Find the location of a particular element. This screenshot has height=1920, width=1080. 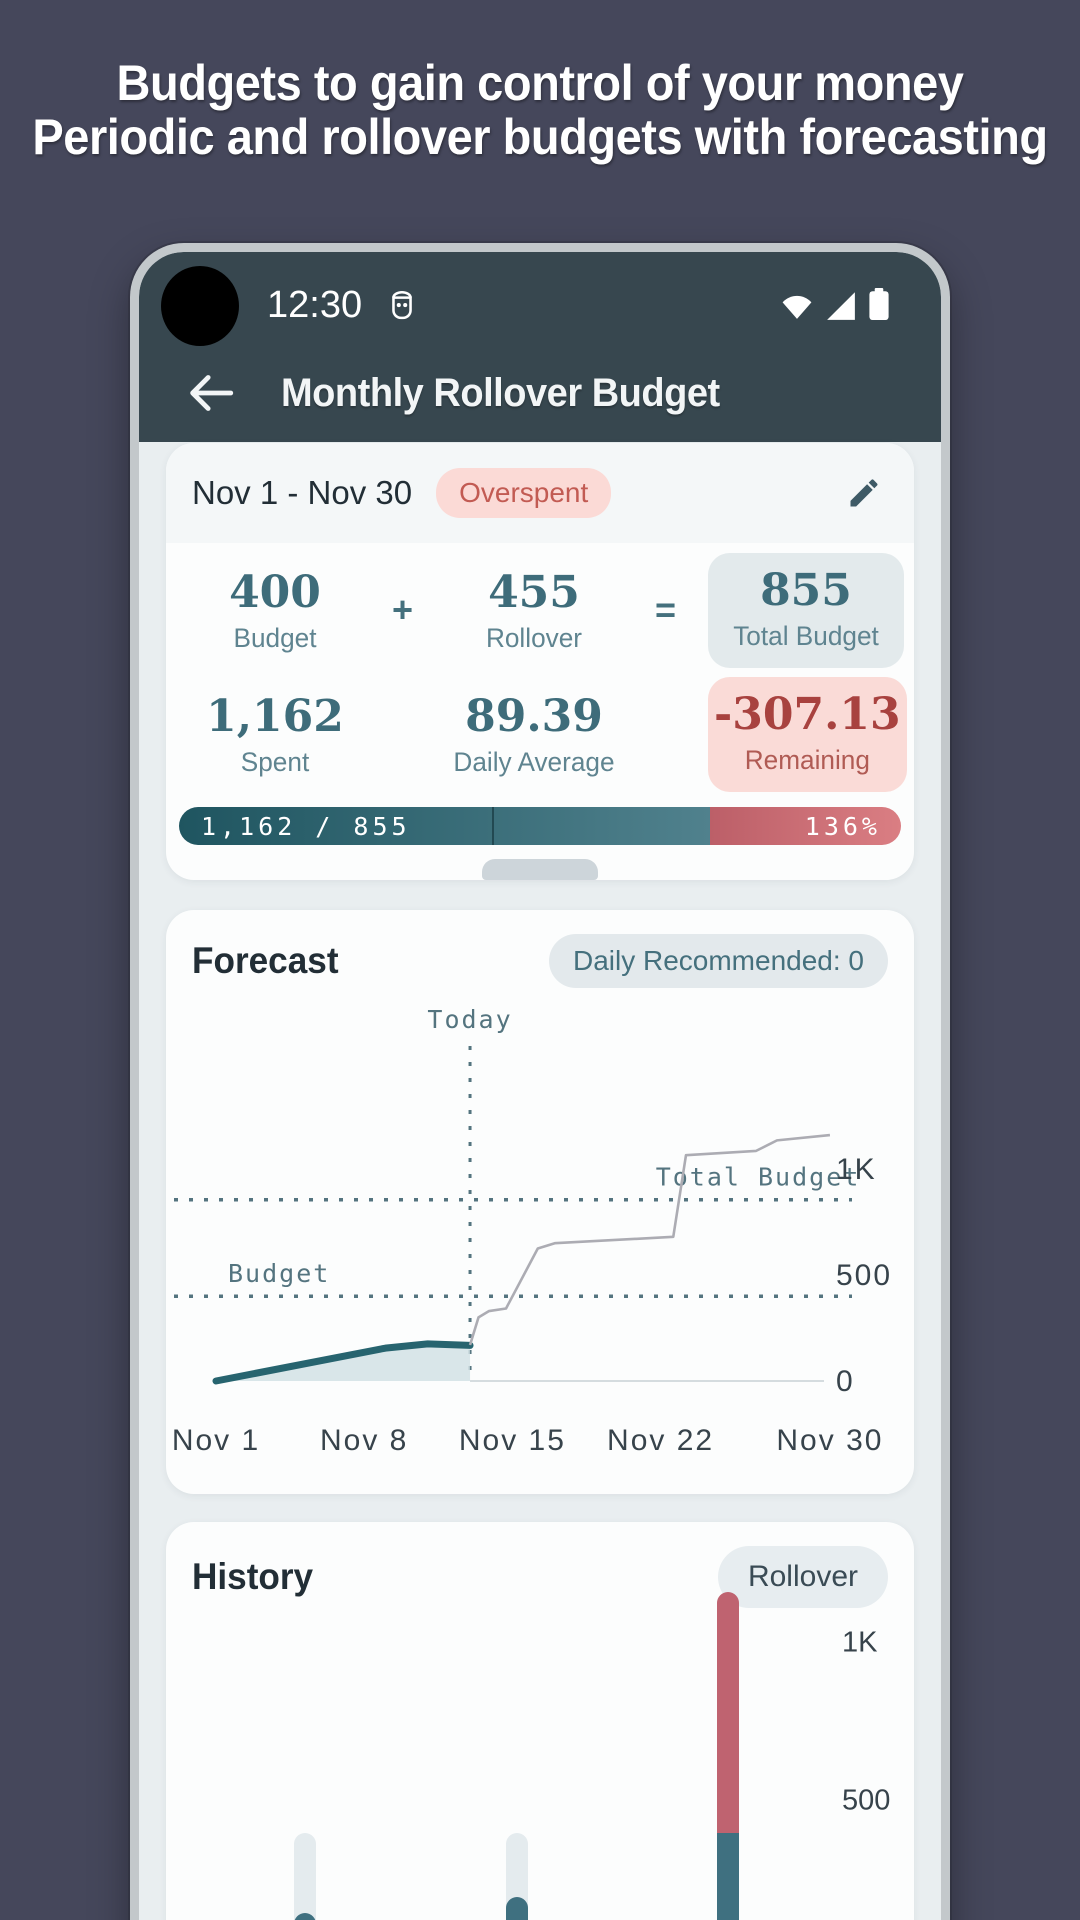

progress-percent-text: 136% is located at coordinates (842, 826).